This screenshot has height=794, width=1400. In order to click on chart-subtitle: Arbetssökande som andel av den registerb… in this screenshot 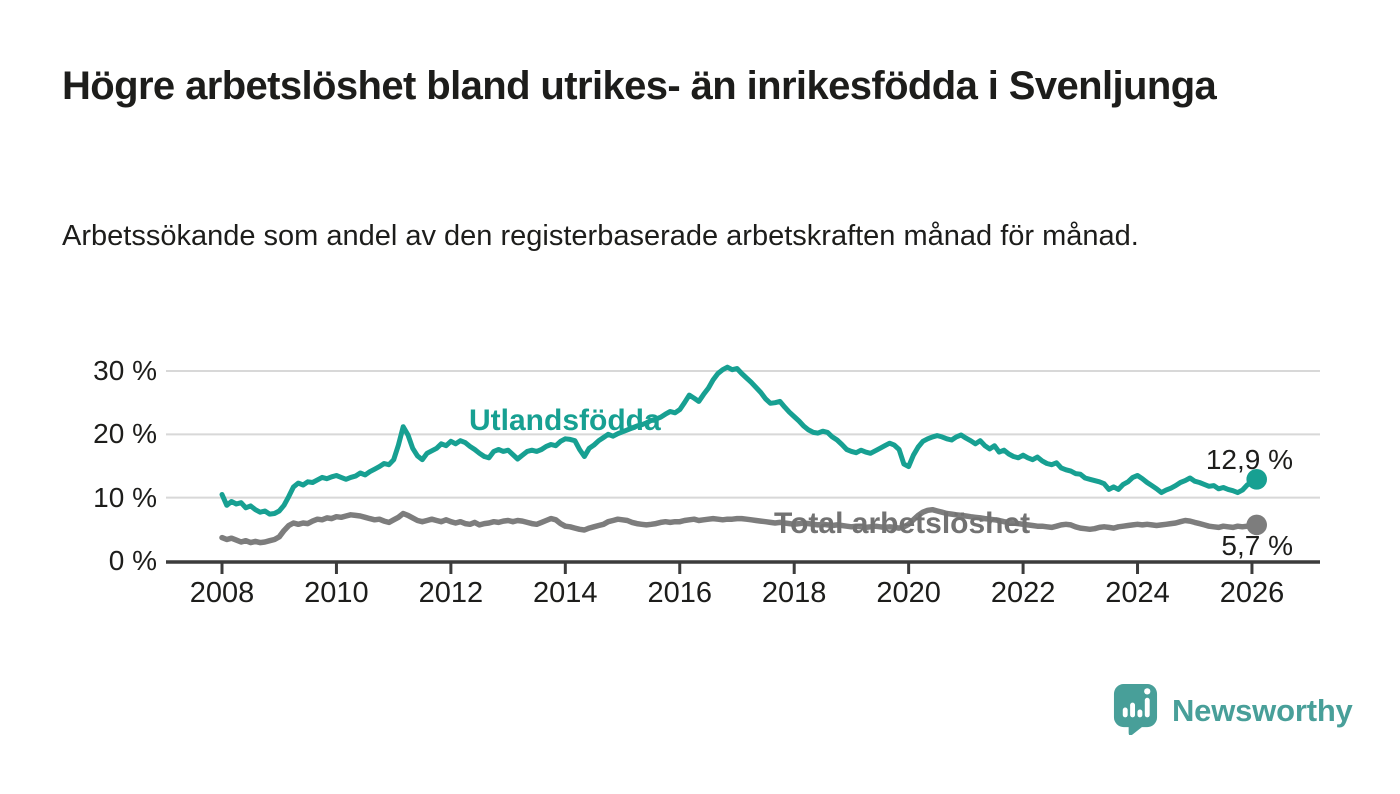, I will do `click(600, 236)`.